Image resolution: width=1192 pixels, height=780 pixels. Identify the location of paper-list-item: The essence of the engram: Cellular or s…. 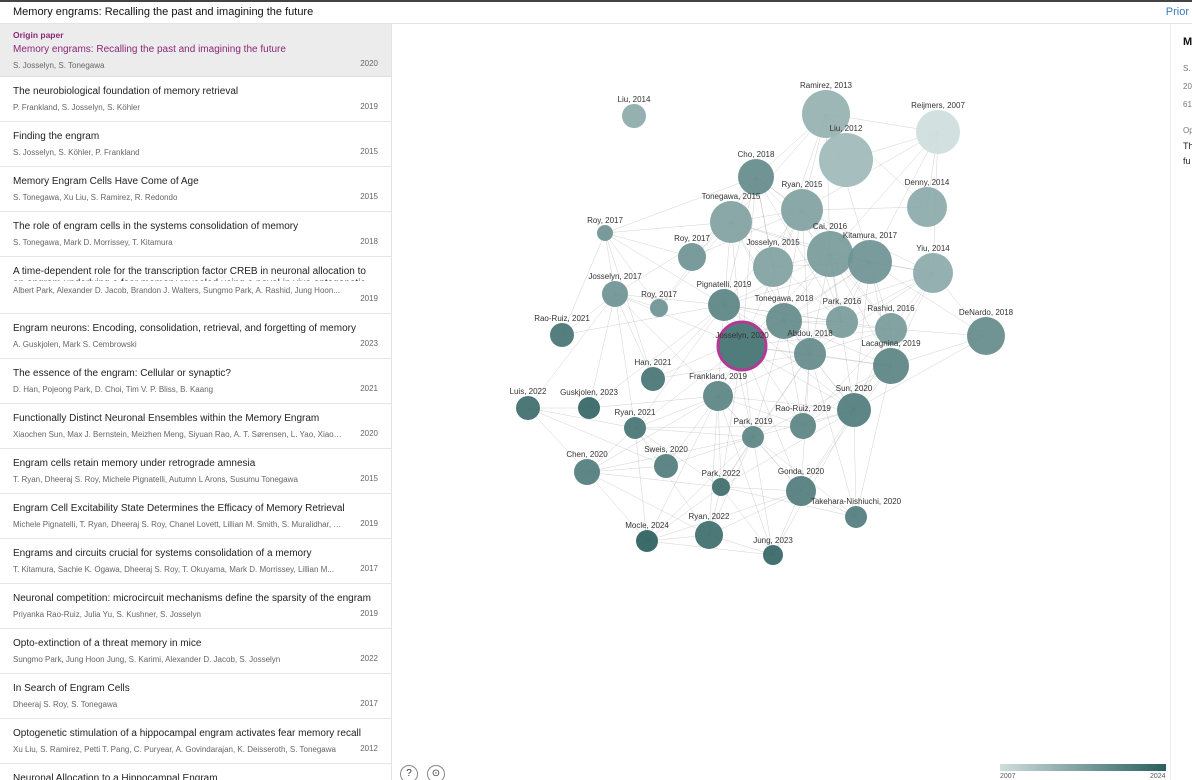
(195, 381).